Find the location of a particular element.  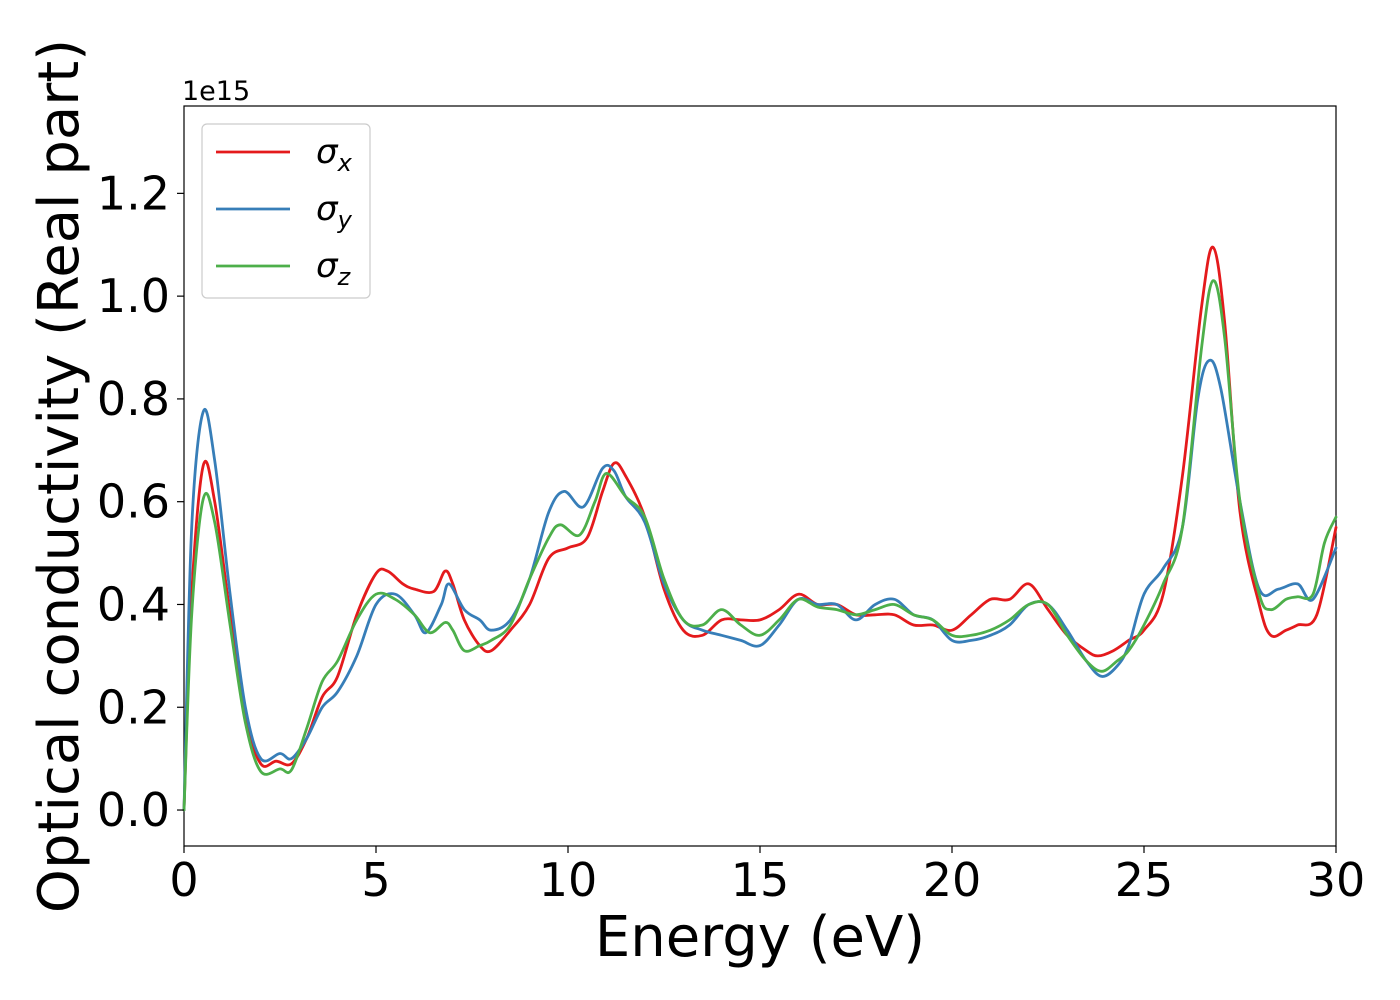

x-axis-ticks: 0 5 10 15 20 25 30 is located at coordinates (767, 876).